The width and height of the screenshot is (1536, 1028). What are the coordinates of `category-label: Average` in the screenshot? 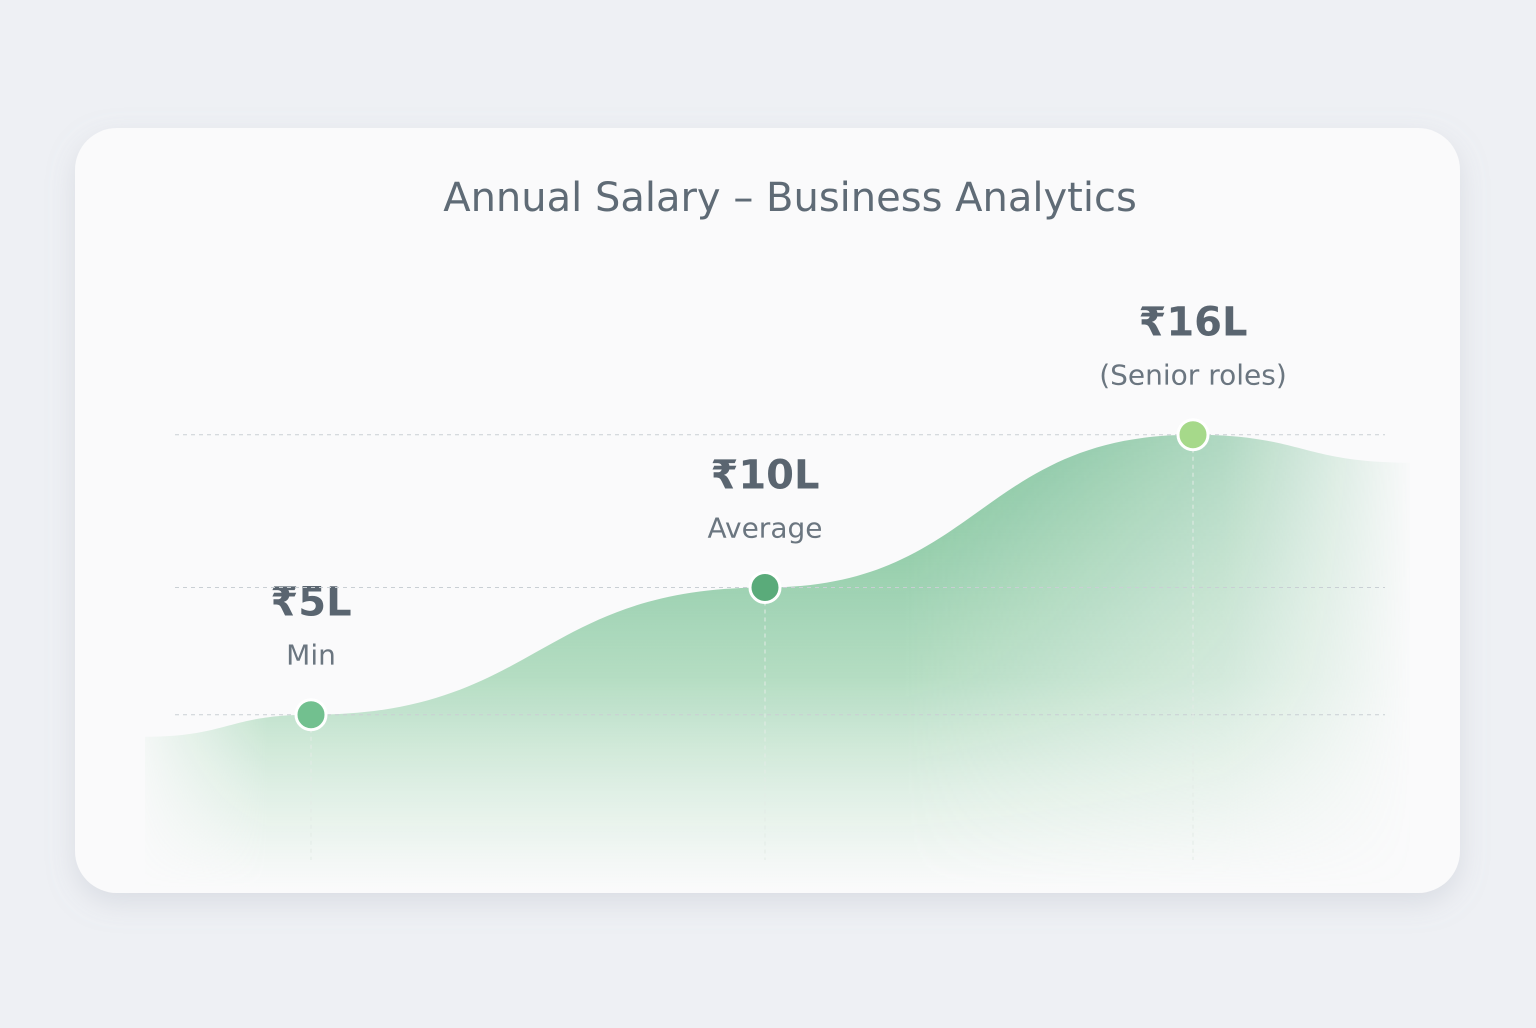 It's located at (765, 527).